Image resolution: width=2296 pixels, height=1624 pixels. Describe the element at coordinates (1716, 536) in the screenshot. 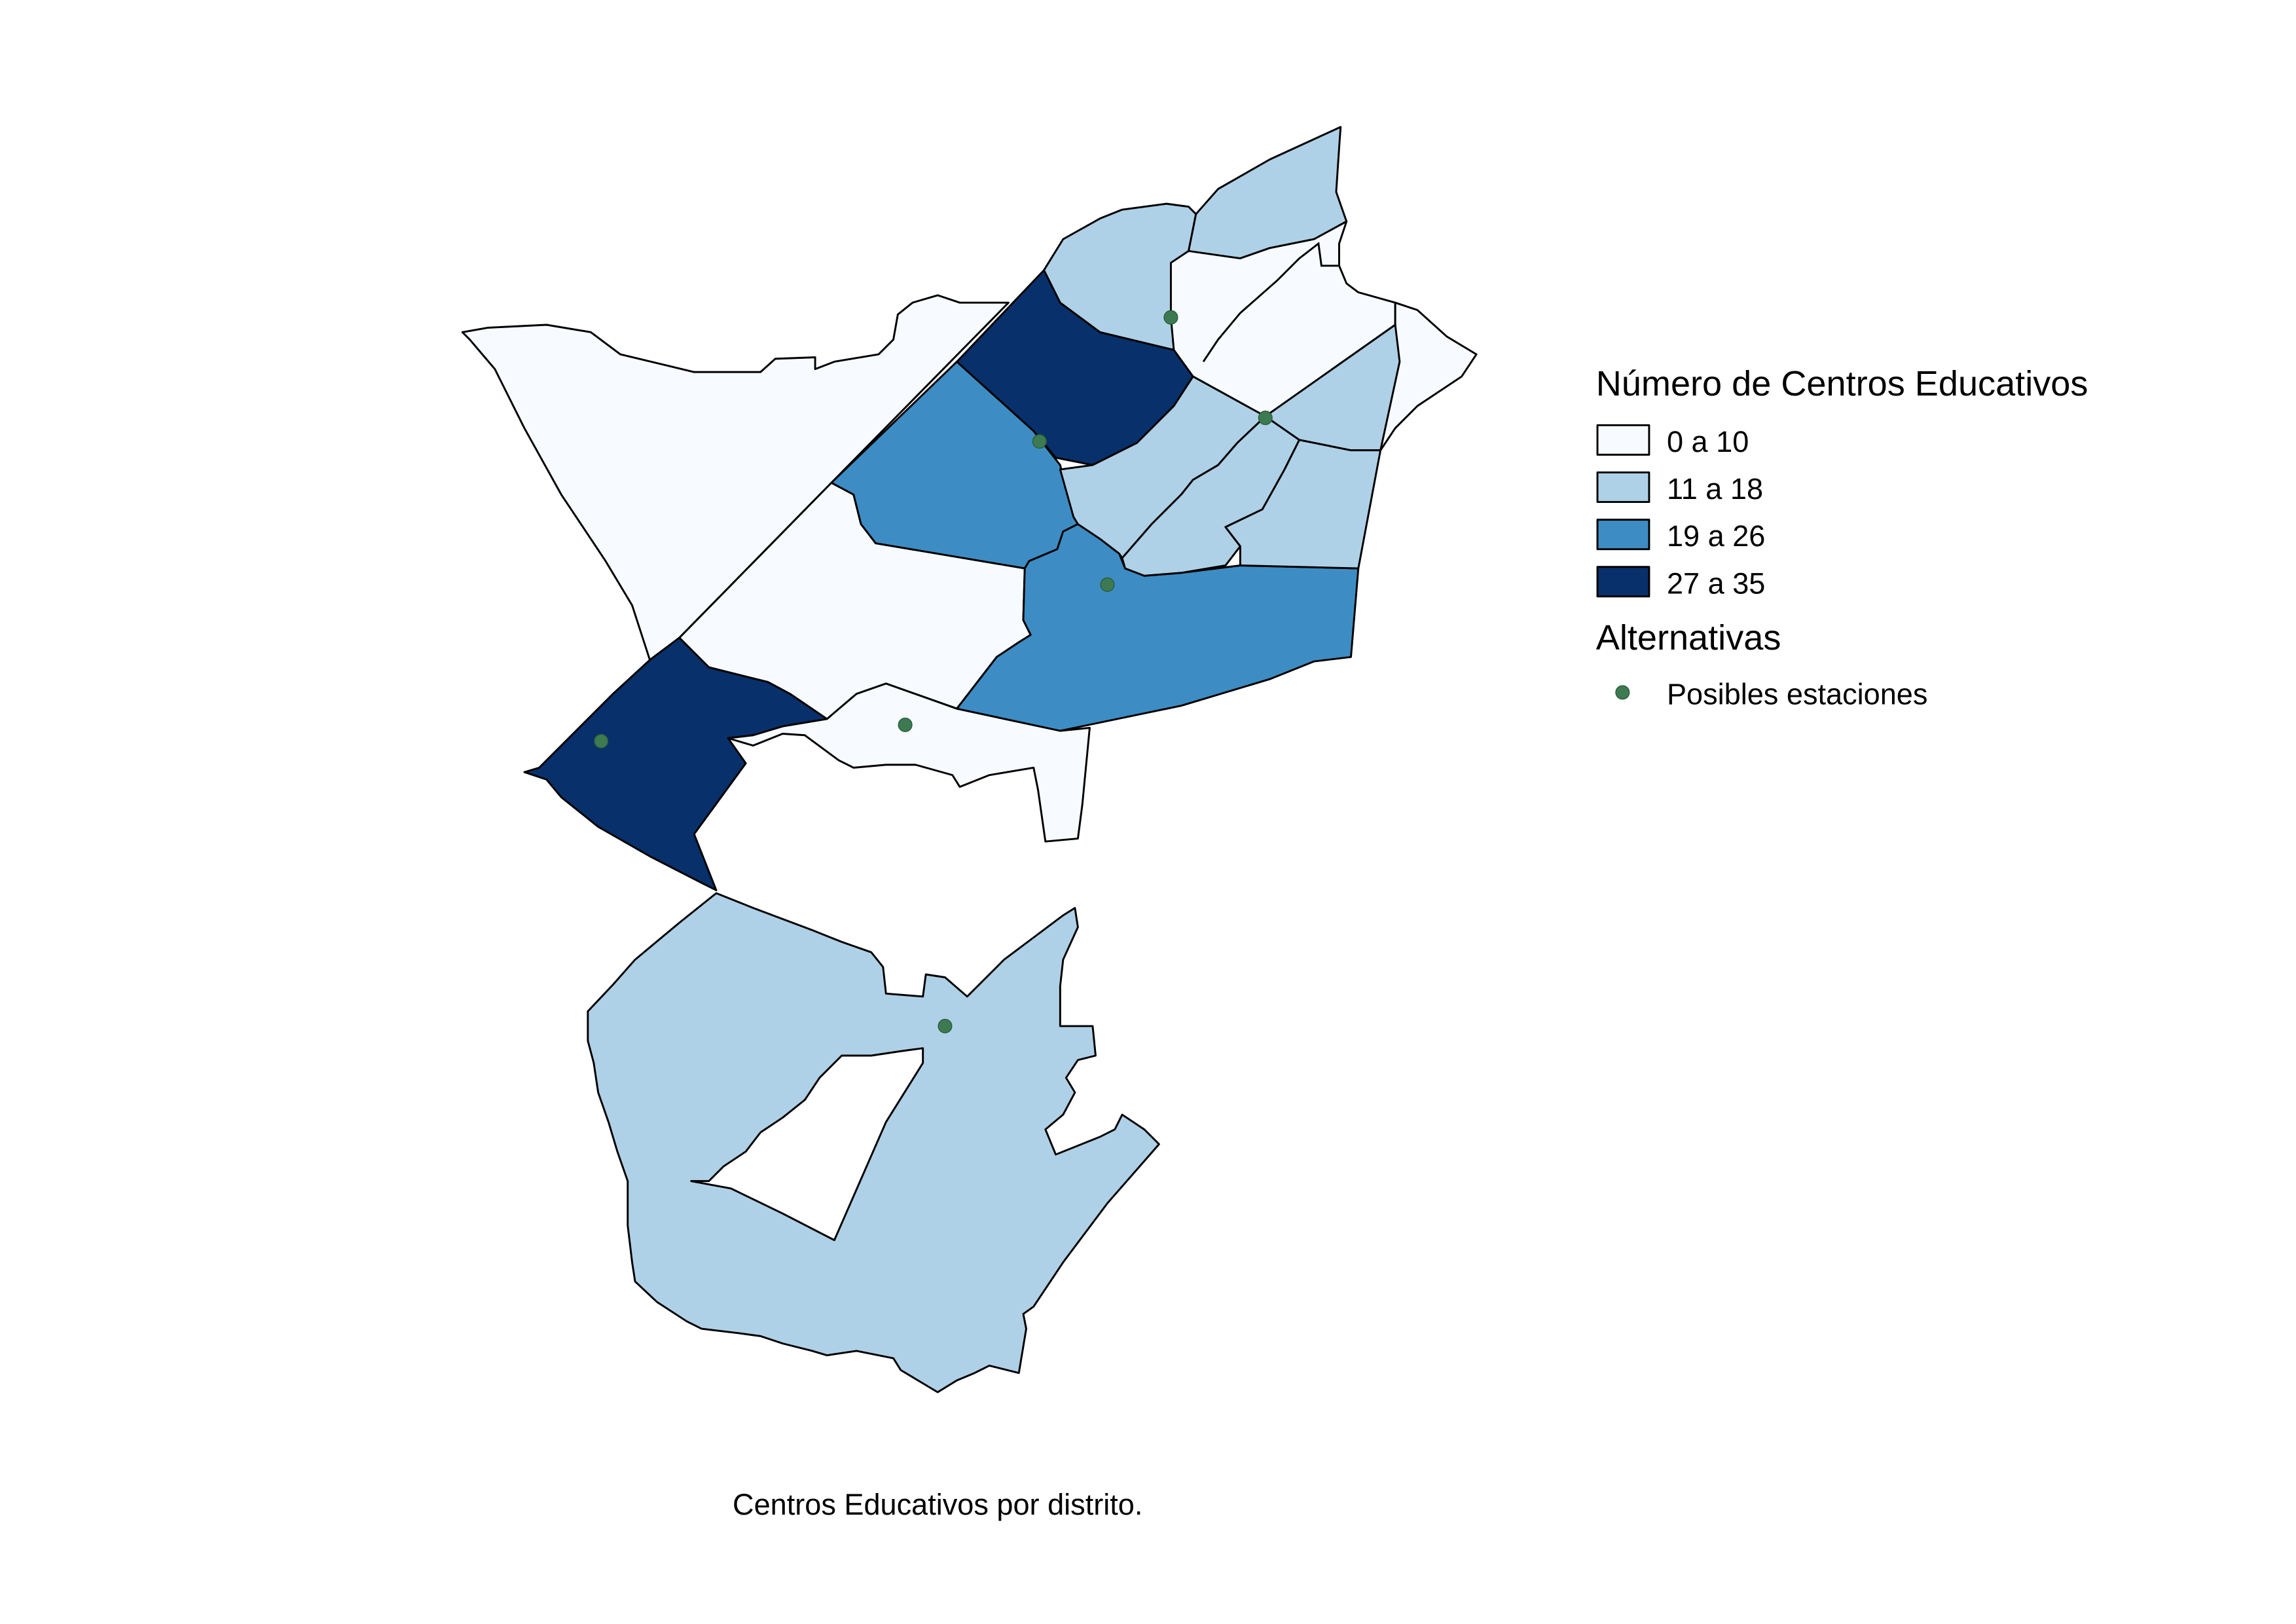

I see `legend-label-19-26: 19 a 26` at that location.